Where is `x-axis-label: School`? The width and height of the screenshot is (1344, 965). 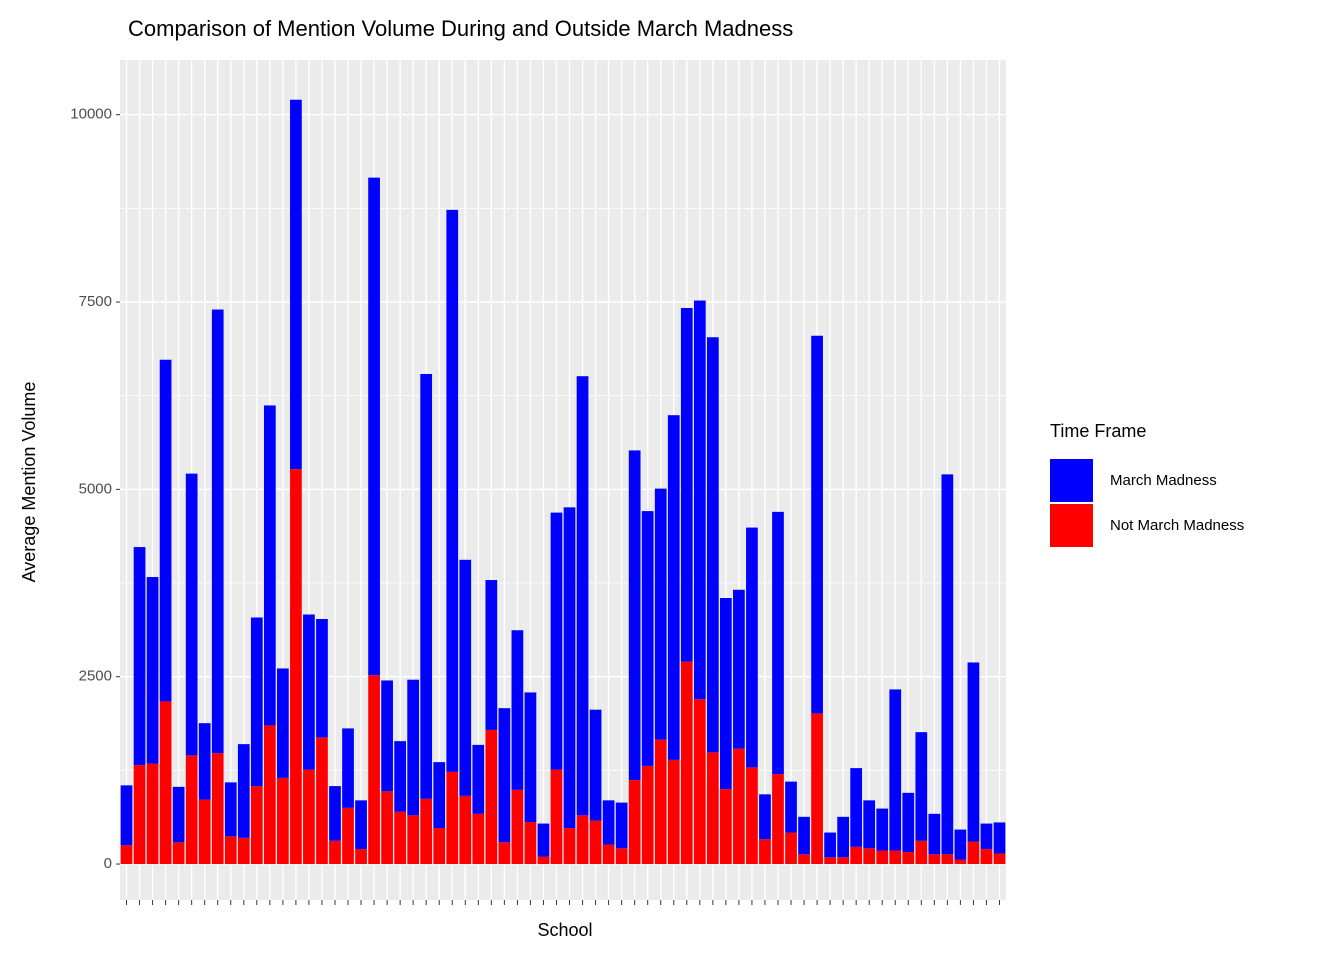 x-axis-label: School is located at coordinates (564, 930).